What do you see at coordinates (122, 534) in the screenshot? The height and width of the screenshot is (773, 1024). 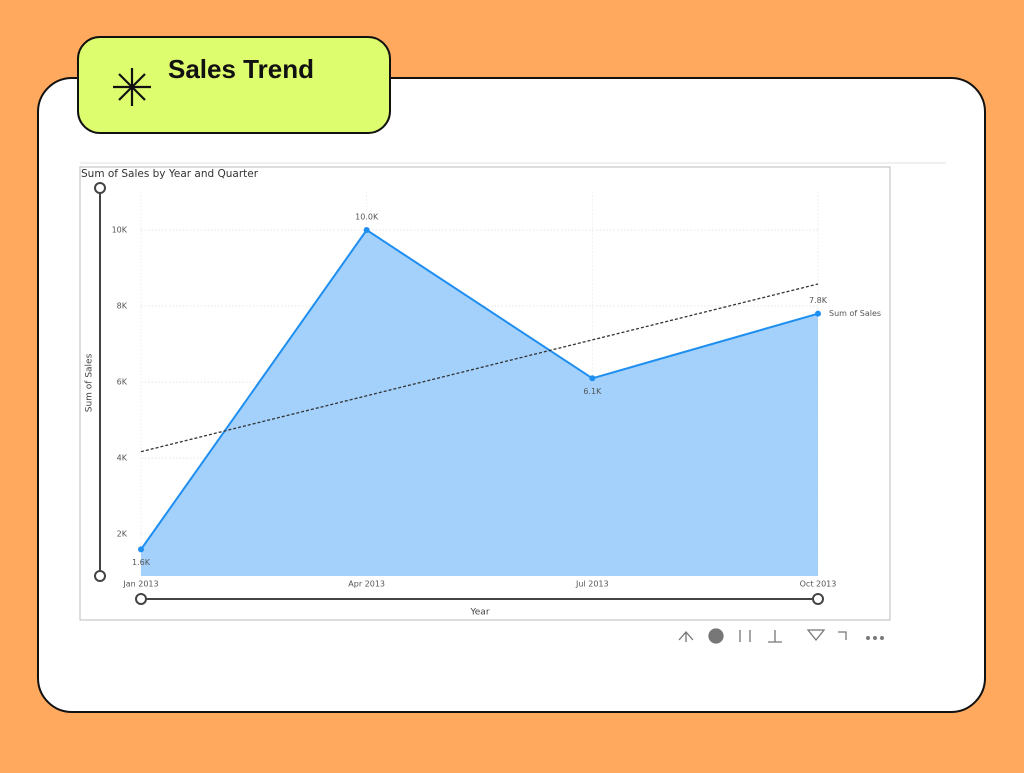 I see `y-tick-label: 2K` at bounding box center [122, 534].